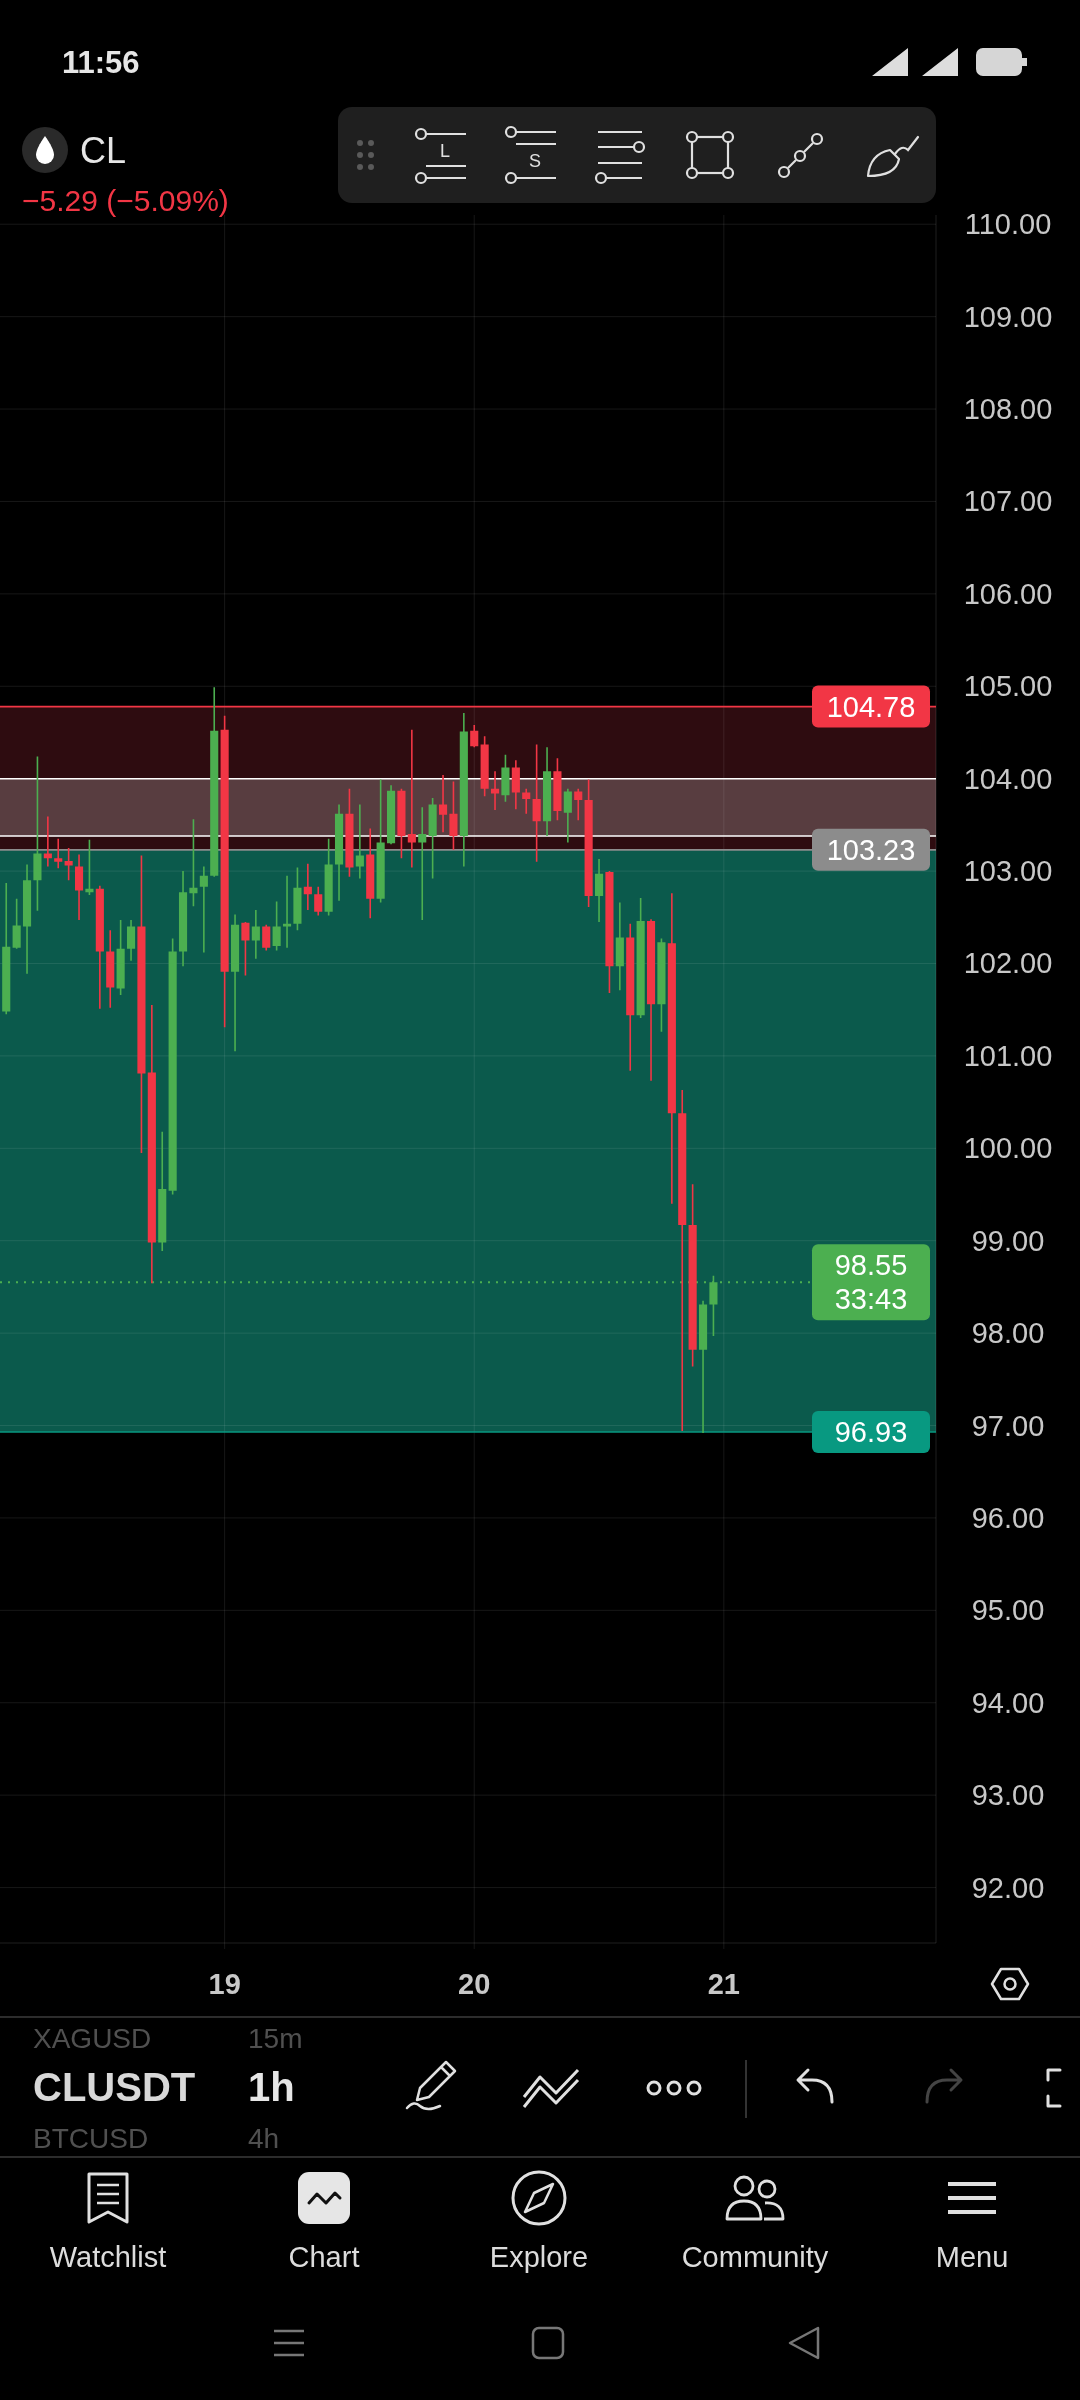  Describe the element at coordinates (271, 2087) in the screenshot. I see `text: 1h` at that location.